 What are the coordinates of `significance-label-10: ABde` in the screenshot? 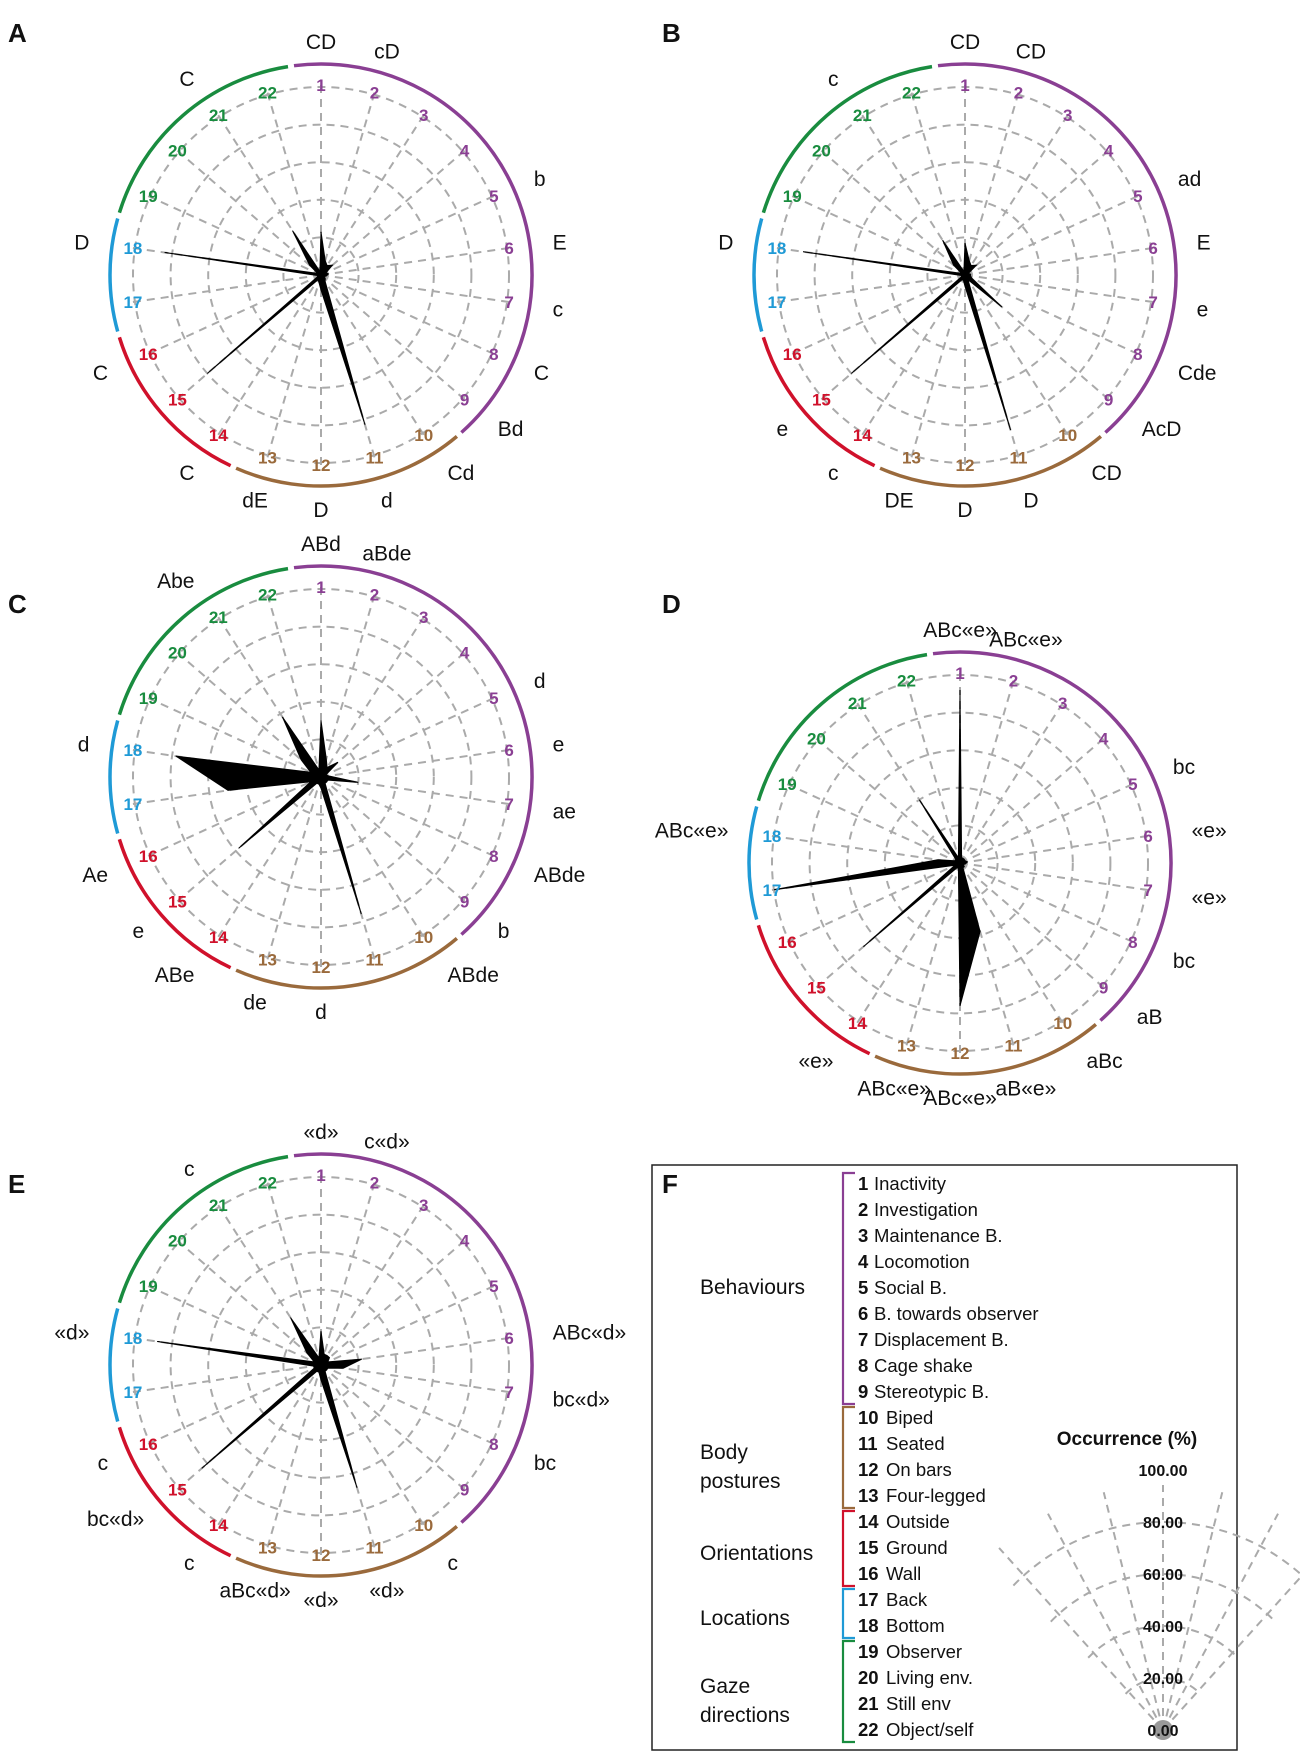 It's located at (473, 975).